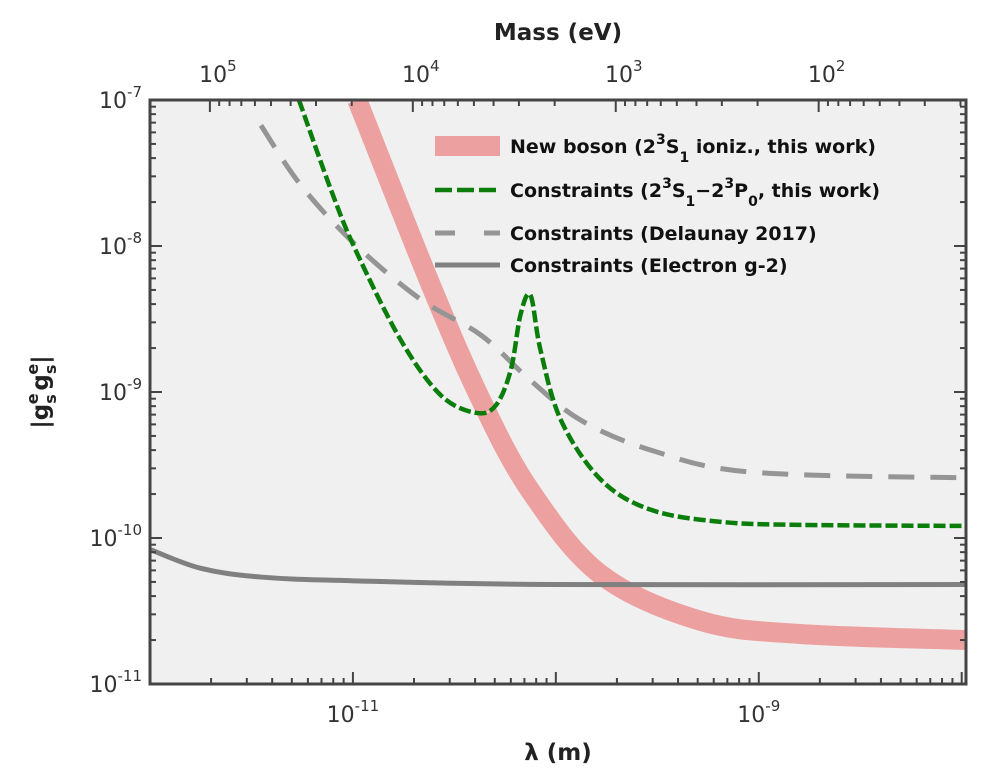 This screenshot has height=775, width=996. What do you see at coordinates (695, 193) in the screenshot?
I see `legend-label-1: Constraints (23S1−23P0, this work)` at bounding box center [695, 193].